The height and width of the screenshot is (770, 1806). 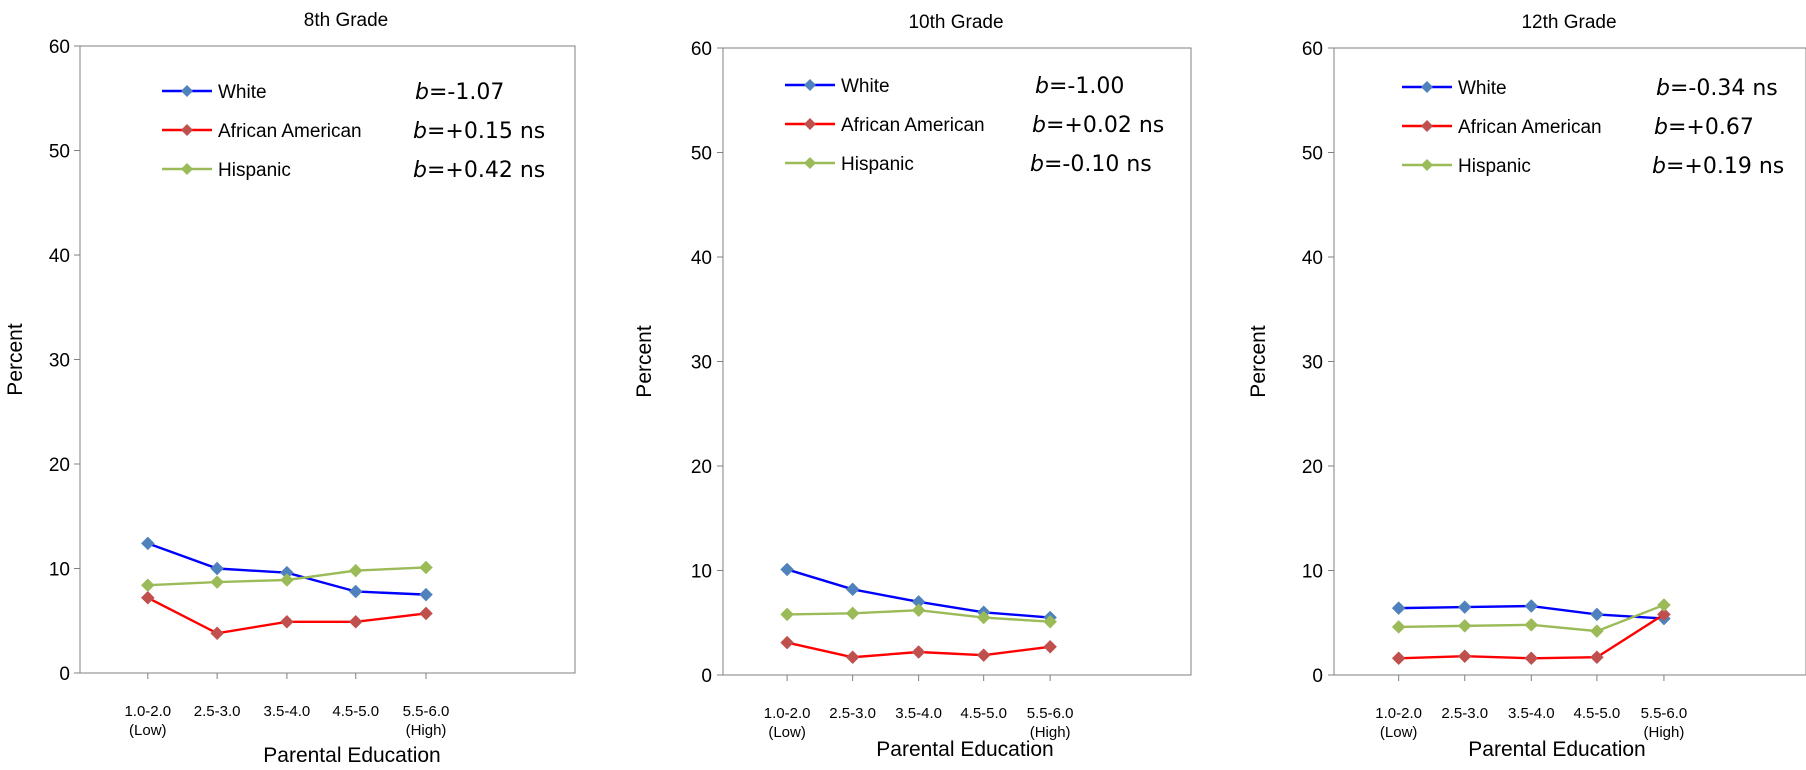 What do you see at coordinates (1098, 125) in the screenshot?
I see `stat-annotation: b=+0.02 ns` at bounding box center [1098, 125].